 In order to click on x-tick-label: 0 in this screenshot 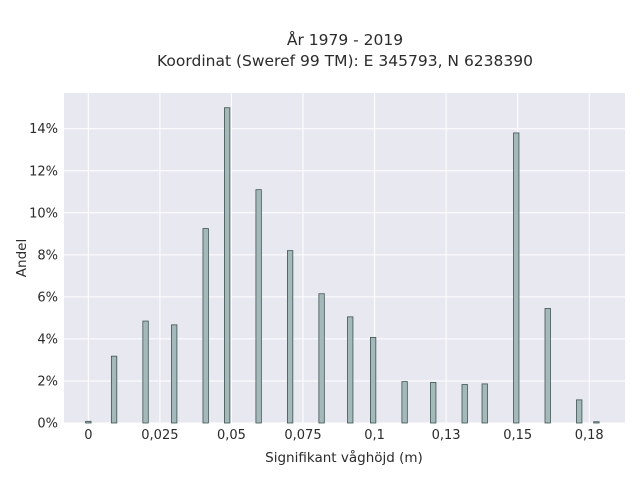, I will do `click(88, 435)`.